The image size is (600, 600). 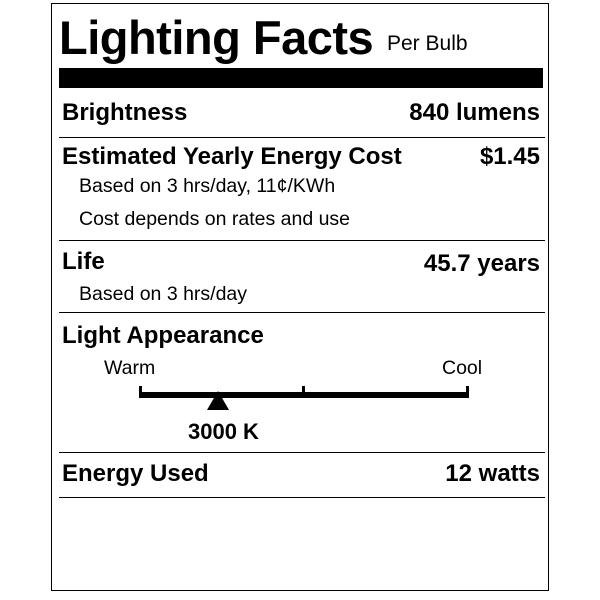 I want to click on title-divider-bar, so click(x=301, y=78).